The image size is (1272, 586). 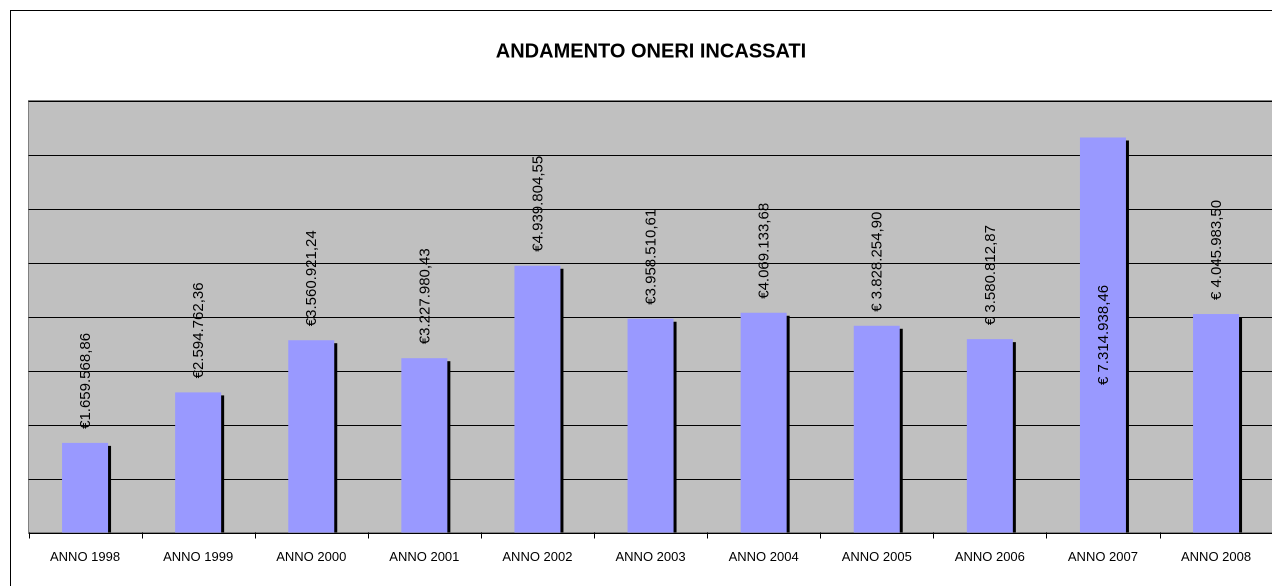 What do you see at coordinates (990, 556) in the screenshot?
I see `x-tick-label: ANNO 2006` at bounding box center [990, 556].